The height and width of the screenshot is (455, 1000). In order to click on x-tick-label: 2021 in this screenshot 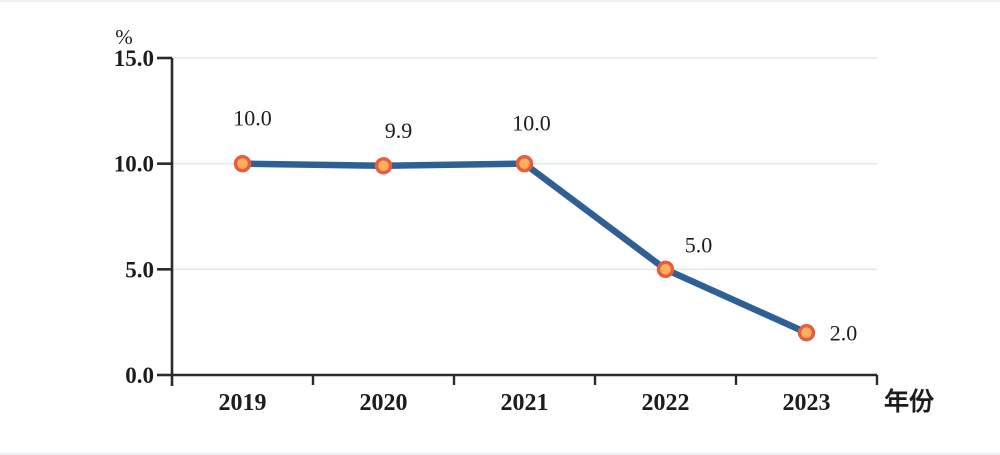, I will do `click(525, 403)`.